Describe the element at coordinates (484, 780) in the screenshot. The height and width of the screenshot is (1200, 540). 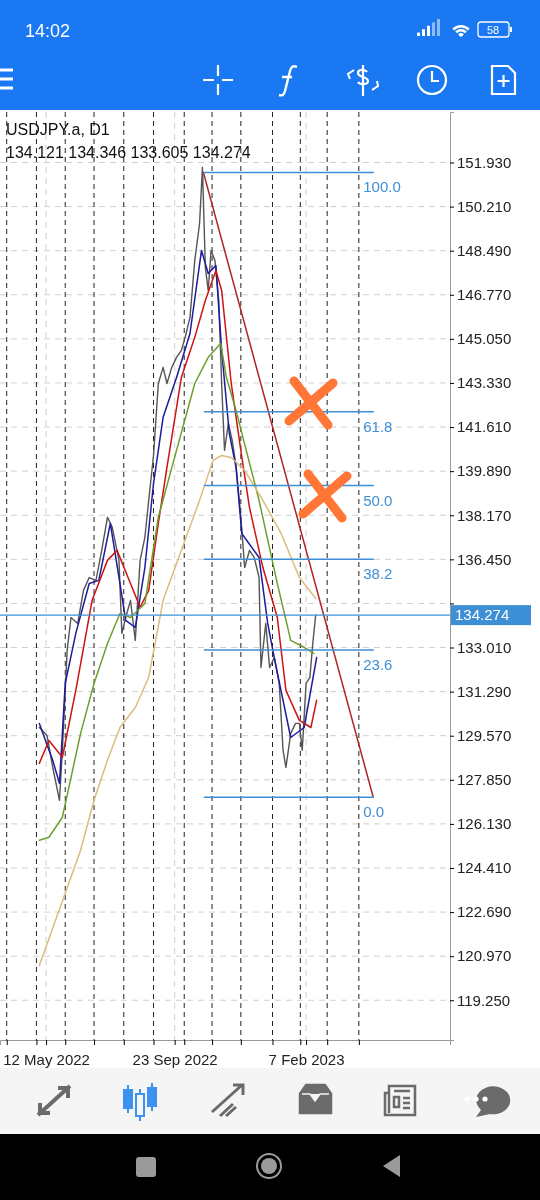
I see `y-tick-label: 127.850` at that location.